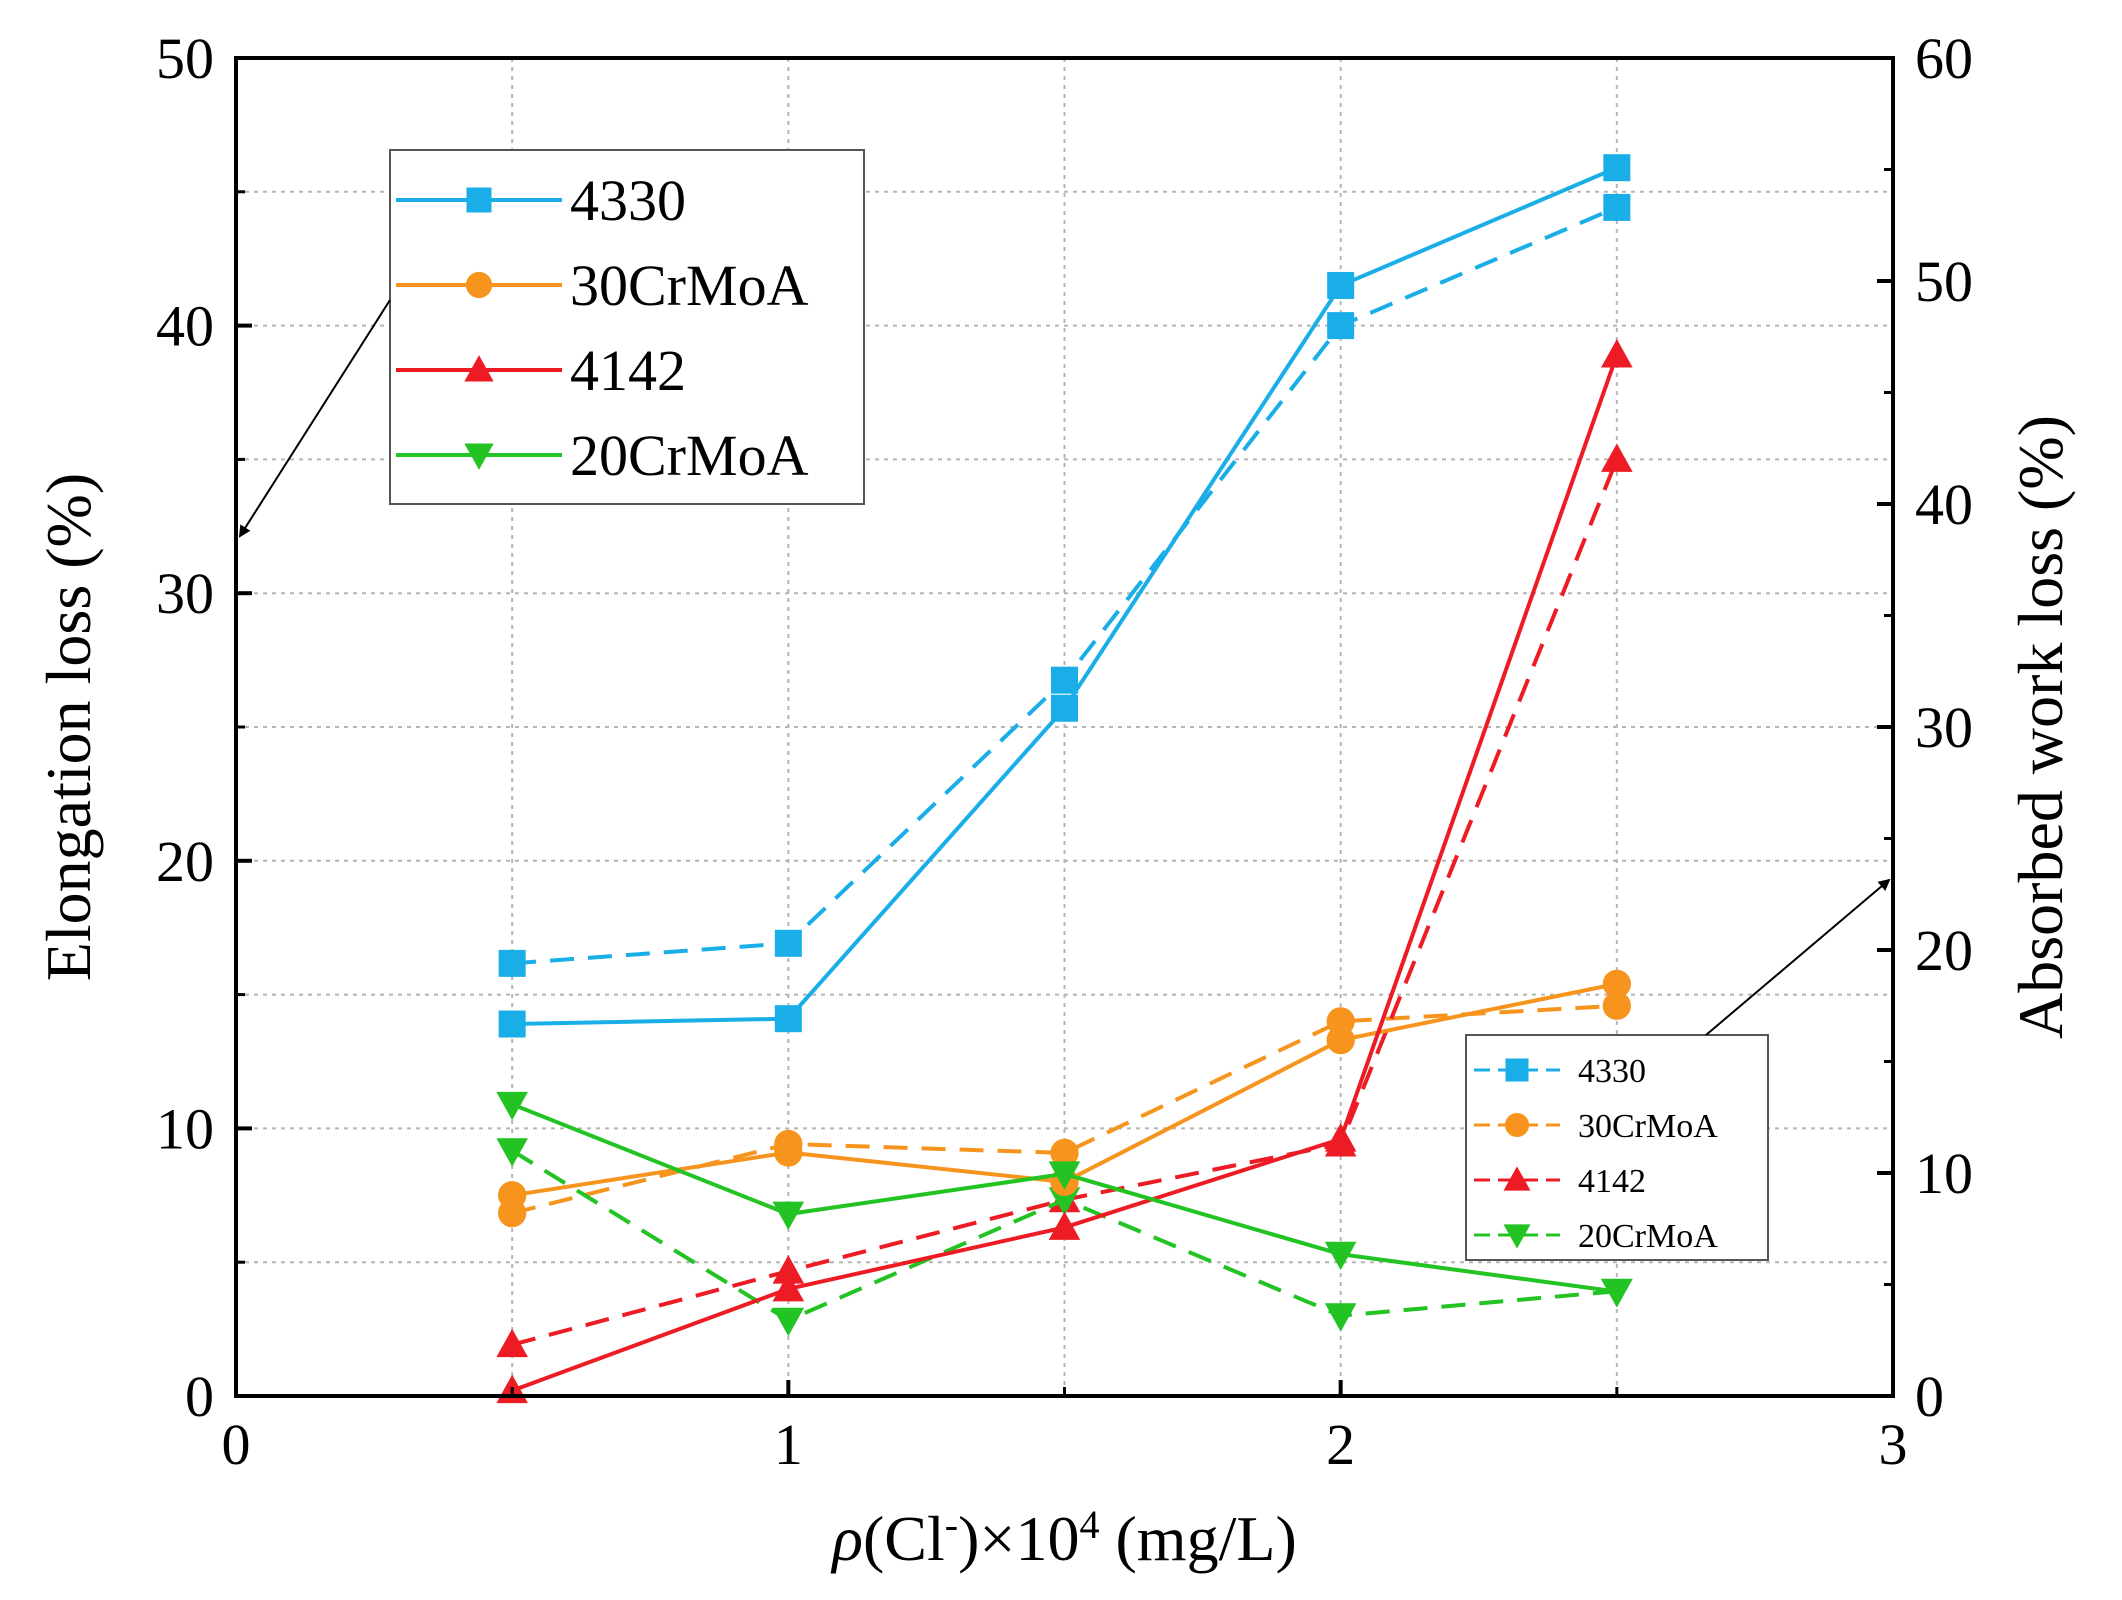  I want to click on y-left-tick-label: 50, so click(185, 58).